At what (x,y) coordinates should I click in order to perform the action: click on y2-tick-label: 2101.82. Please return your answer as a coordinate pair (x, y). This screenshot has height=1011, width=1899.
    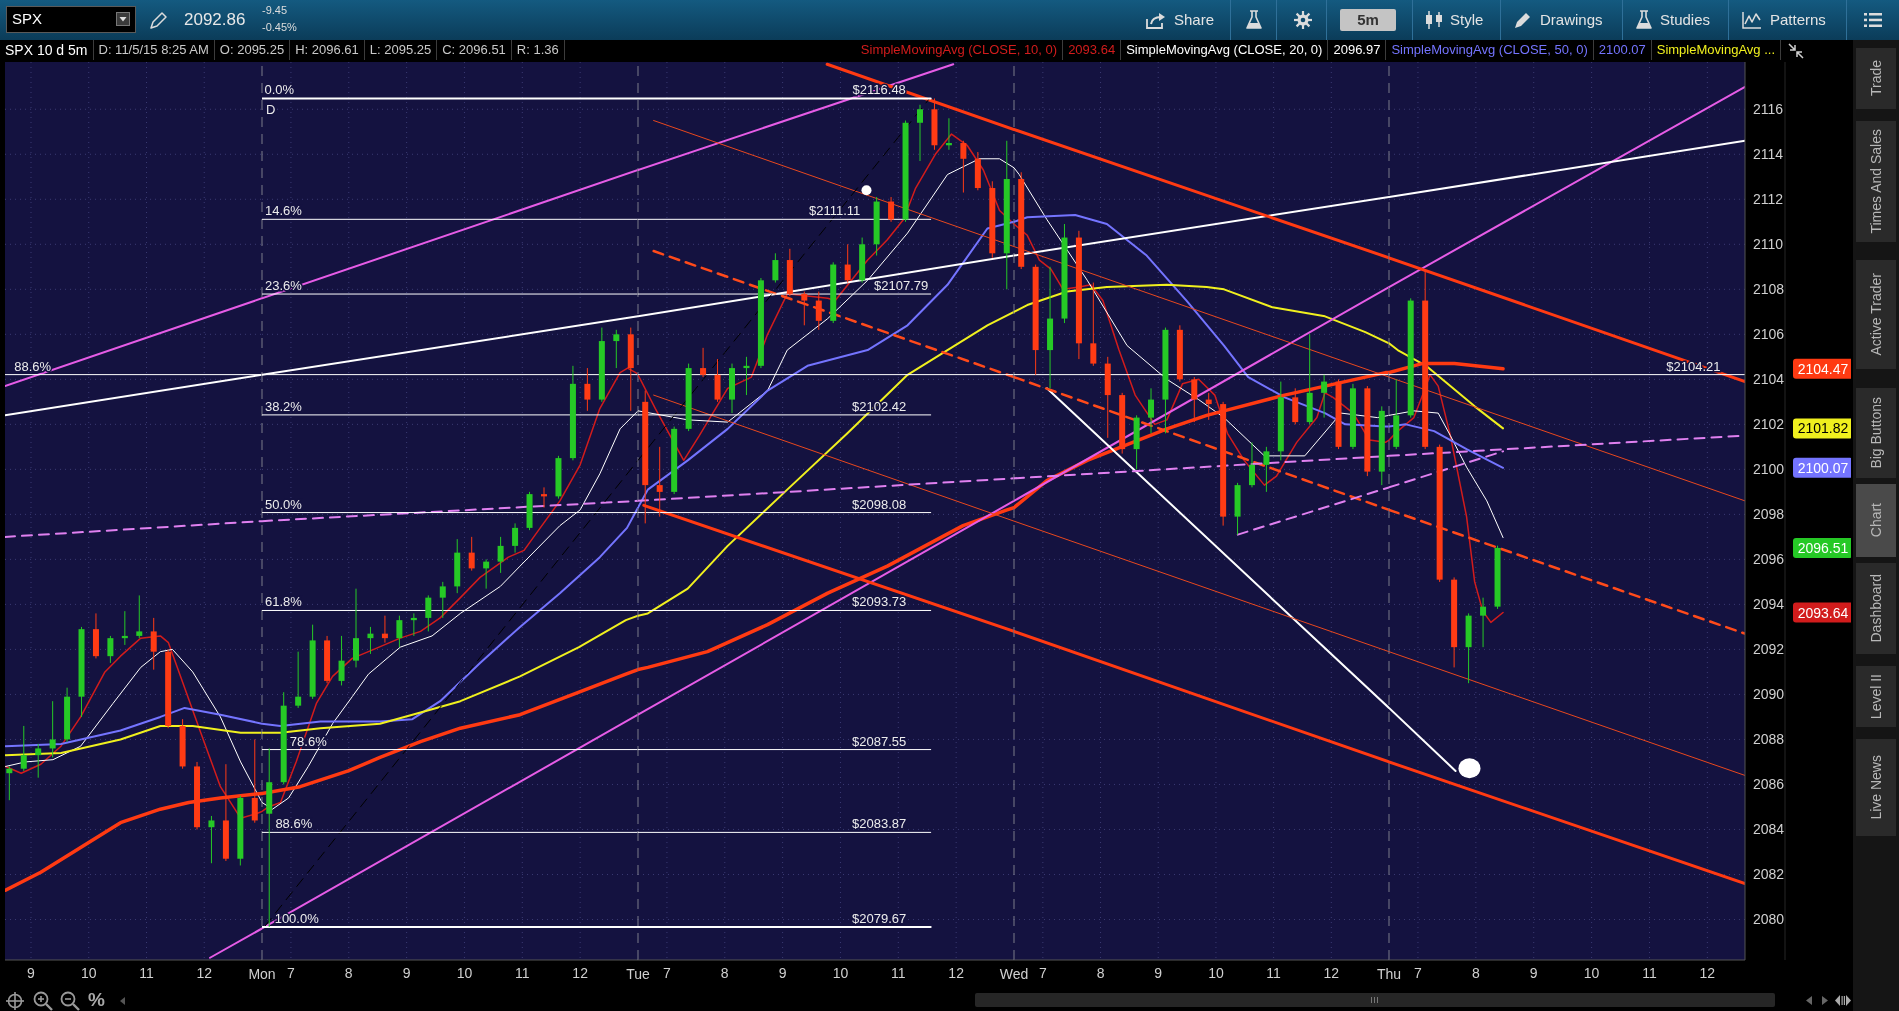
    Looking at the image, I should click on (1823, 428).